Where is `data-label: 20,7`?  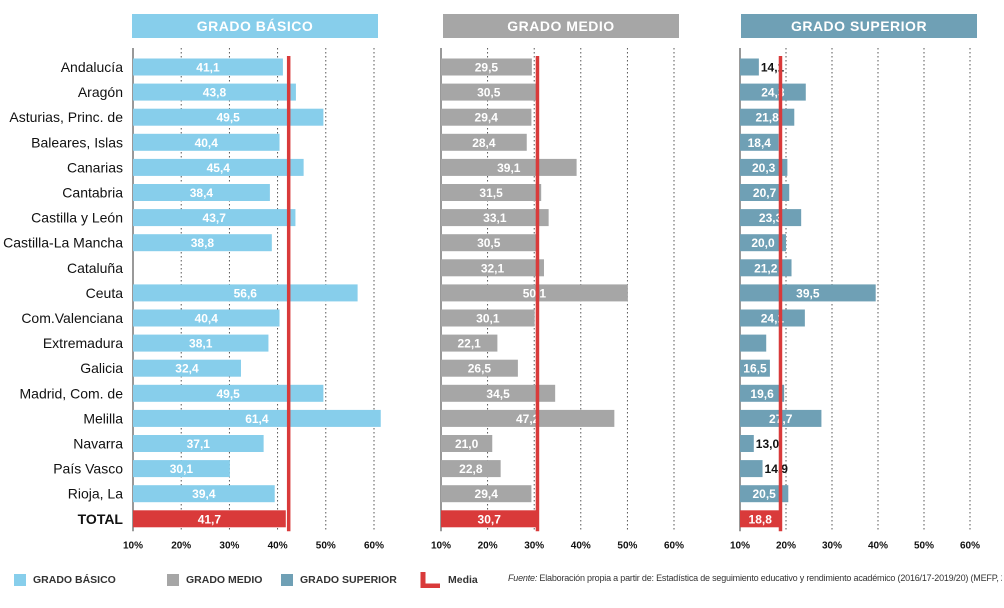
data-label: 20,7 is located at coordinates (765, 193).